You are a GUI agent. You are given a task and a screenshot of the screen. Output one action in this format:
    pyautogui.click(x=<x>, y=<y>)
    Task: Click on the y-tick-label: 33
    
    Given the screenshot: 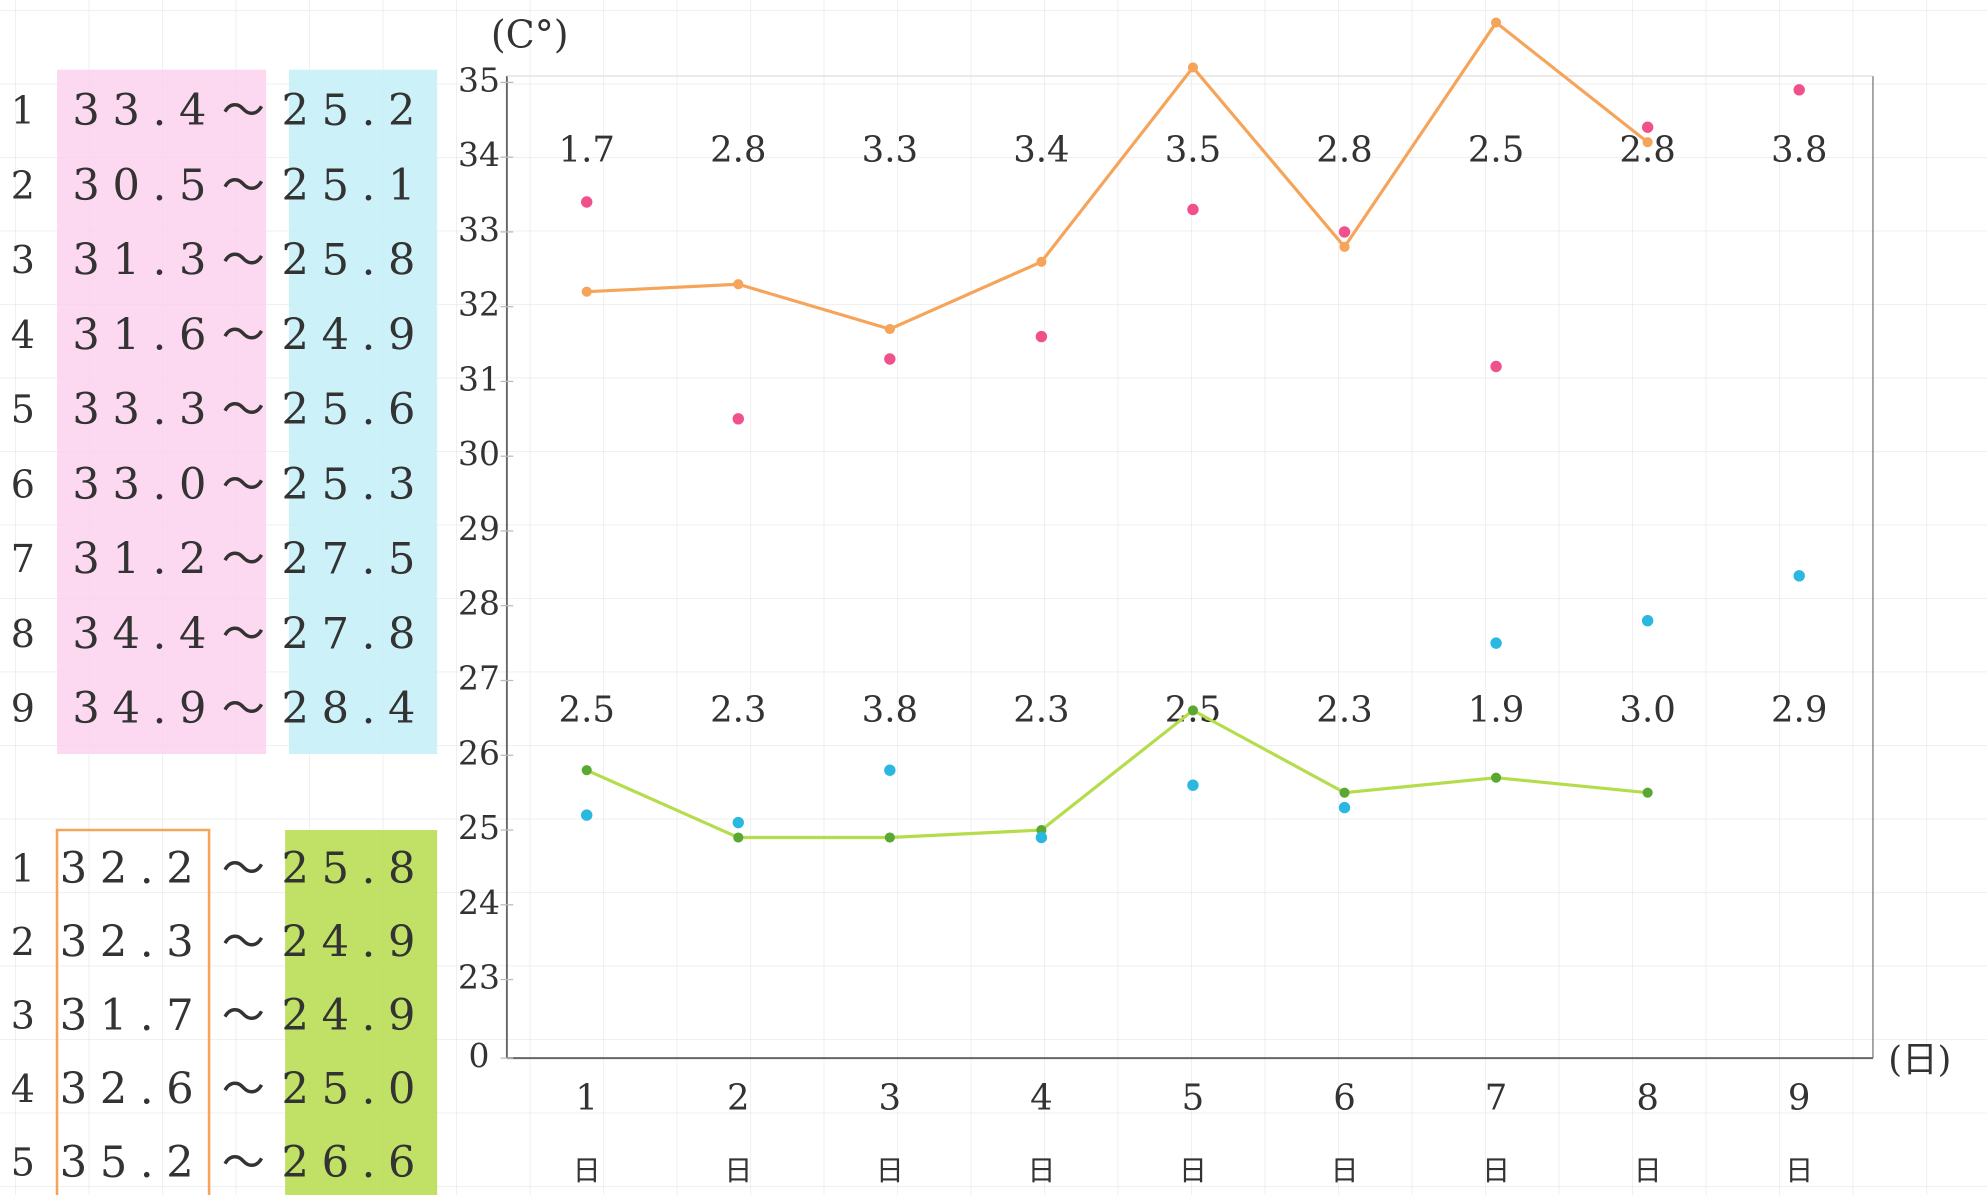 What is the action you would take?
    pyautogui.click(x=479, y=229)
    